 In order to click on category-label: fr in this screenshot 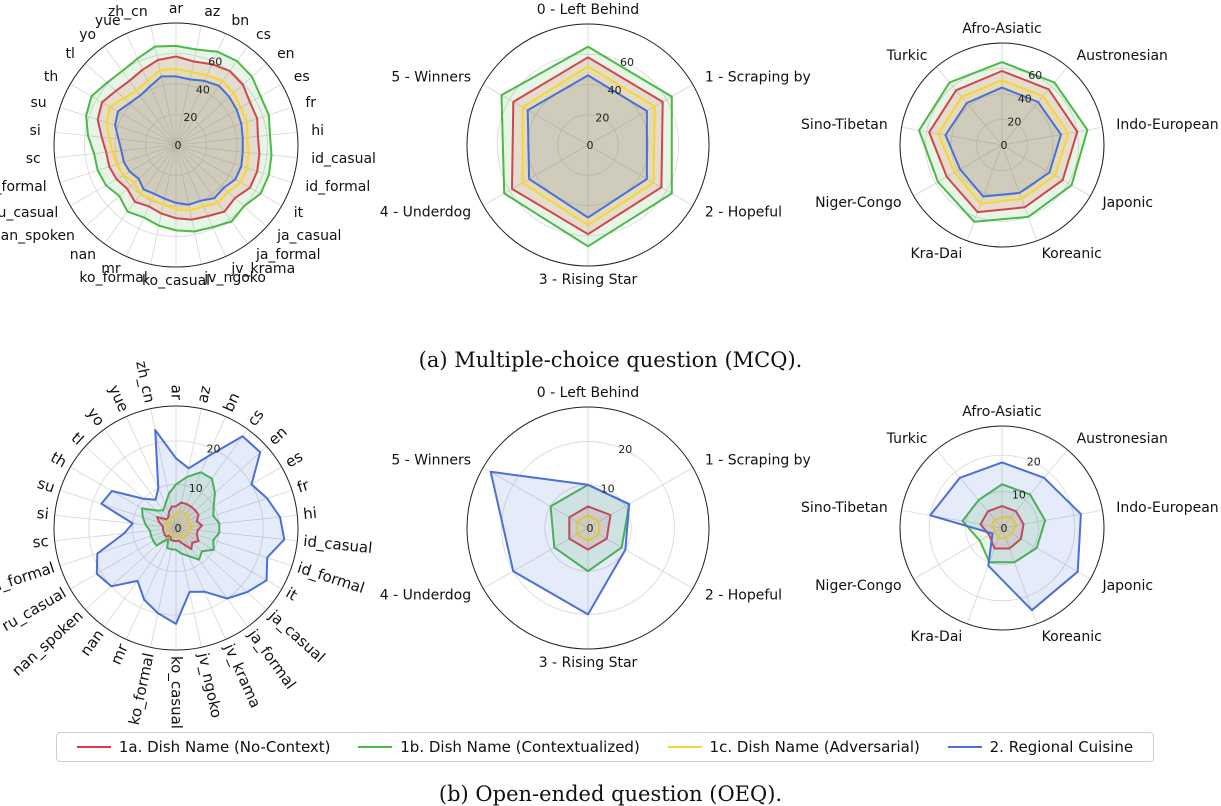, I will do `click(303, 486)`.